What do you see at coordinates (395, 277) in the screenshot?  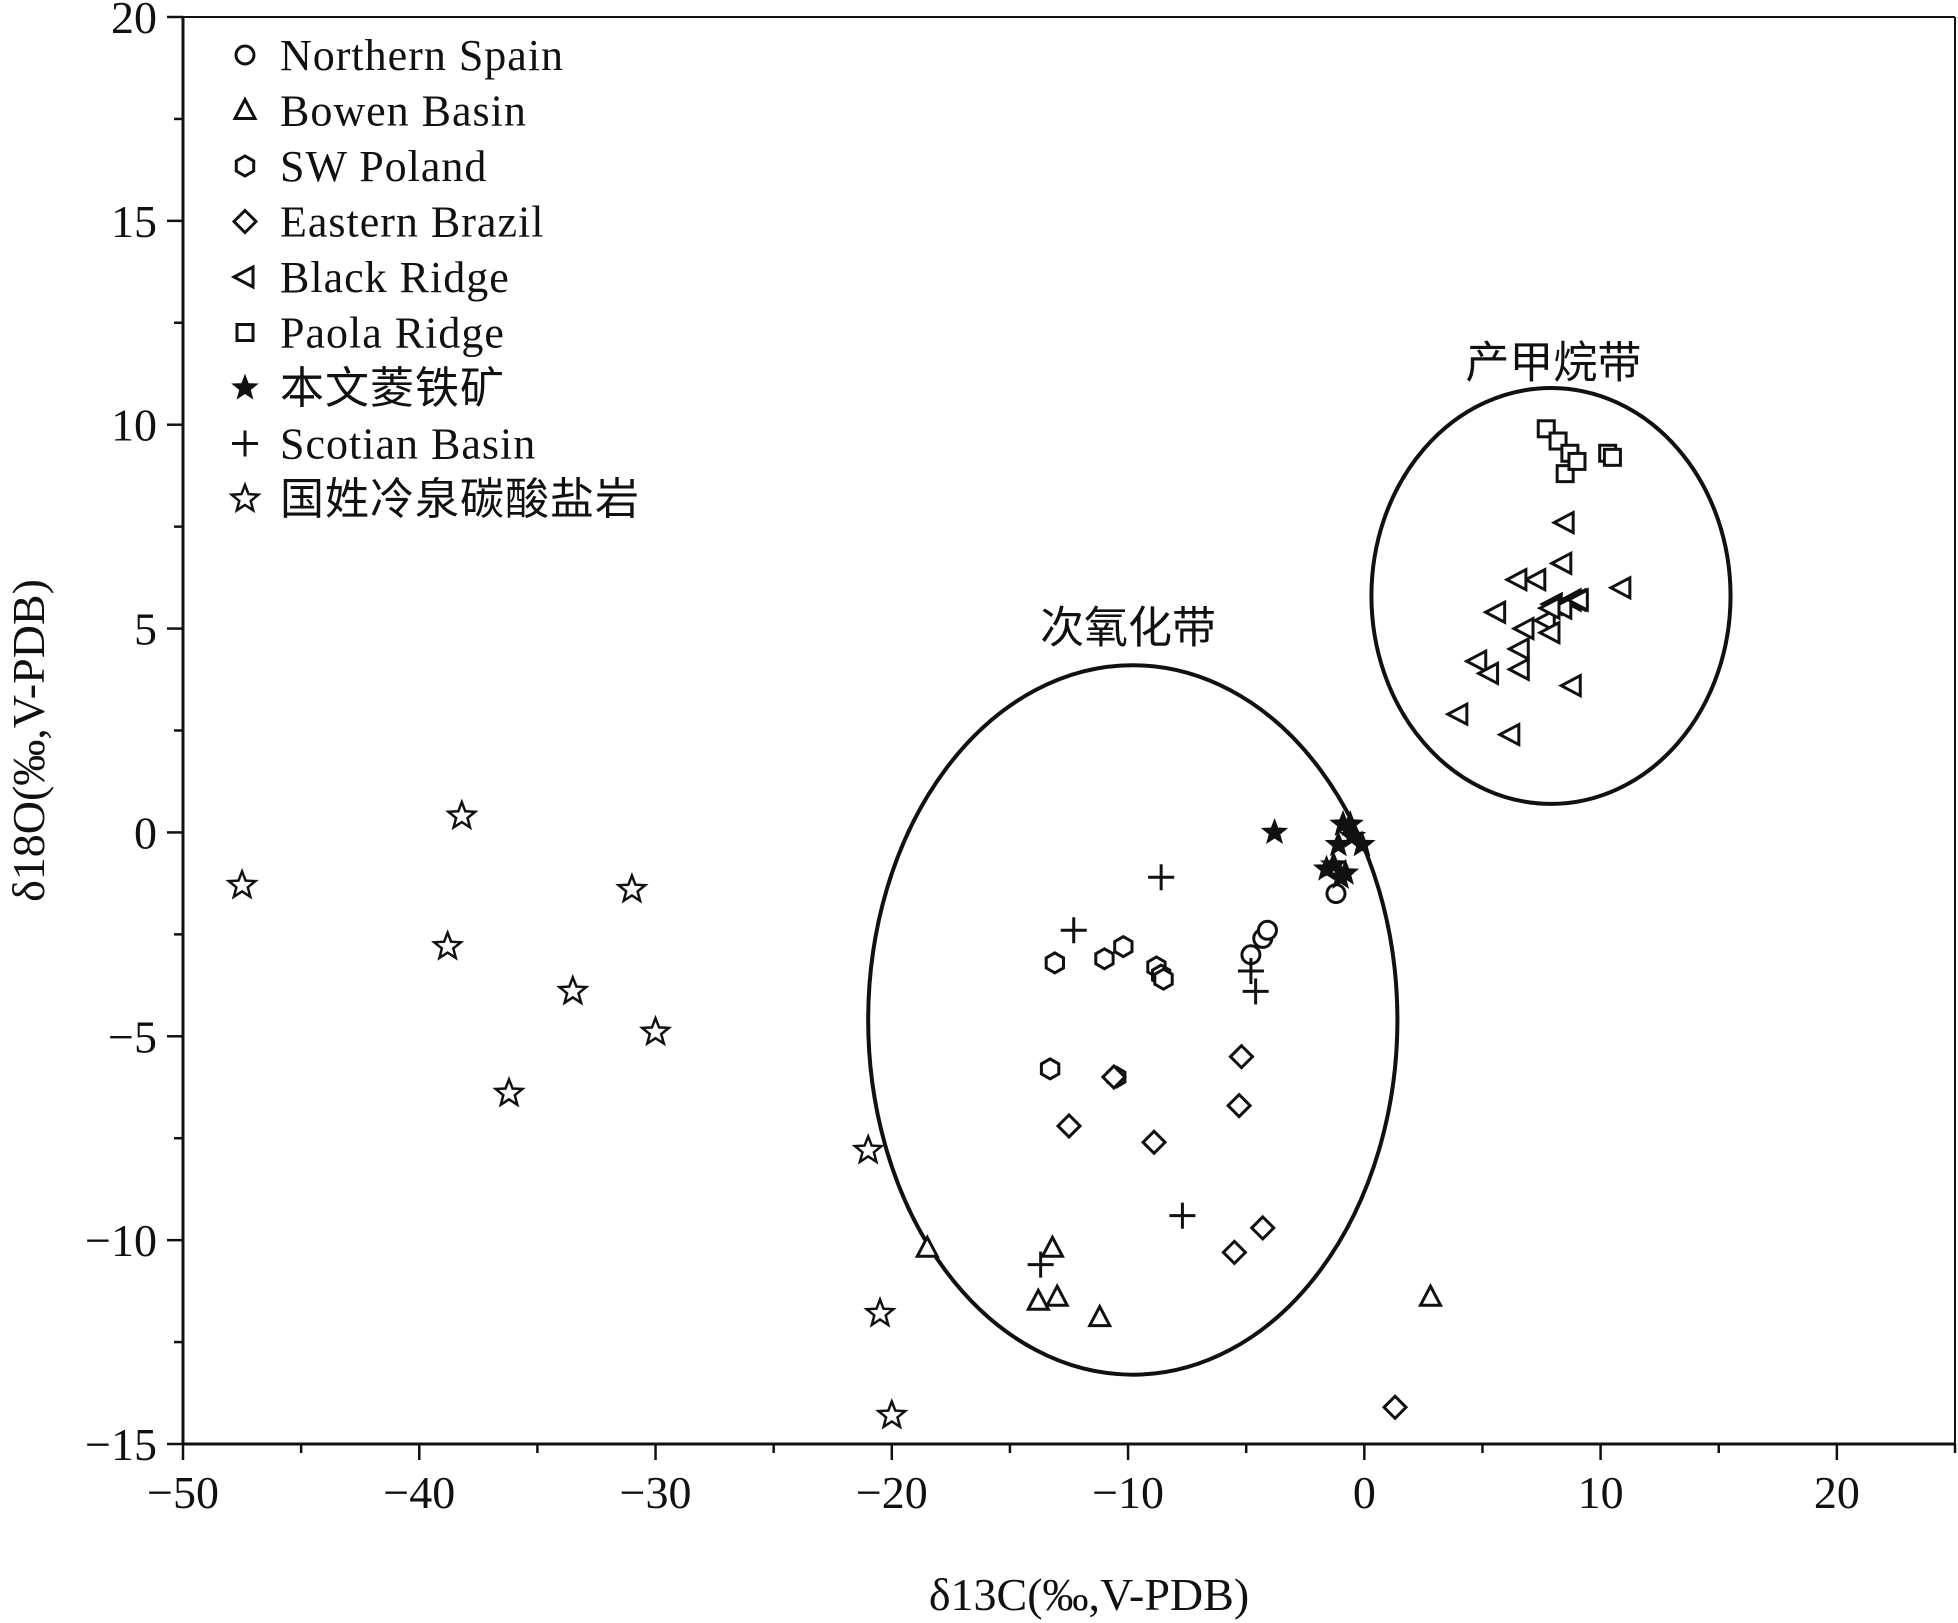 I see `legend-label: Black Ridge` at bounding box center [395, 277].